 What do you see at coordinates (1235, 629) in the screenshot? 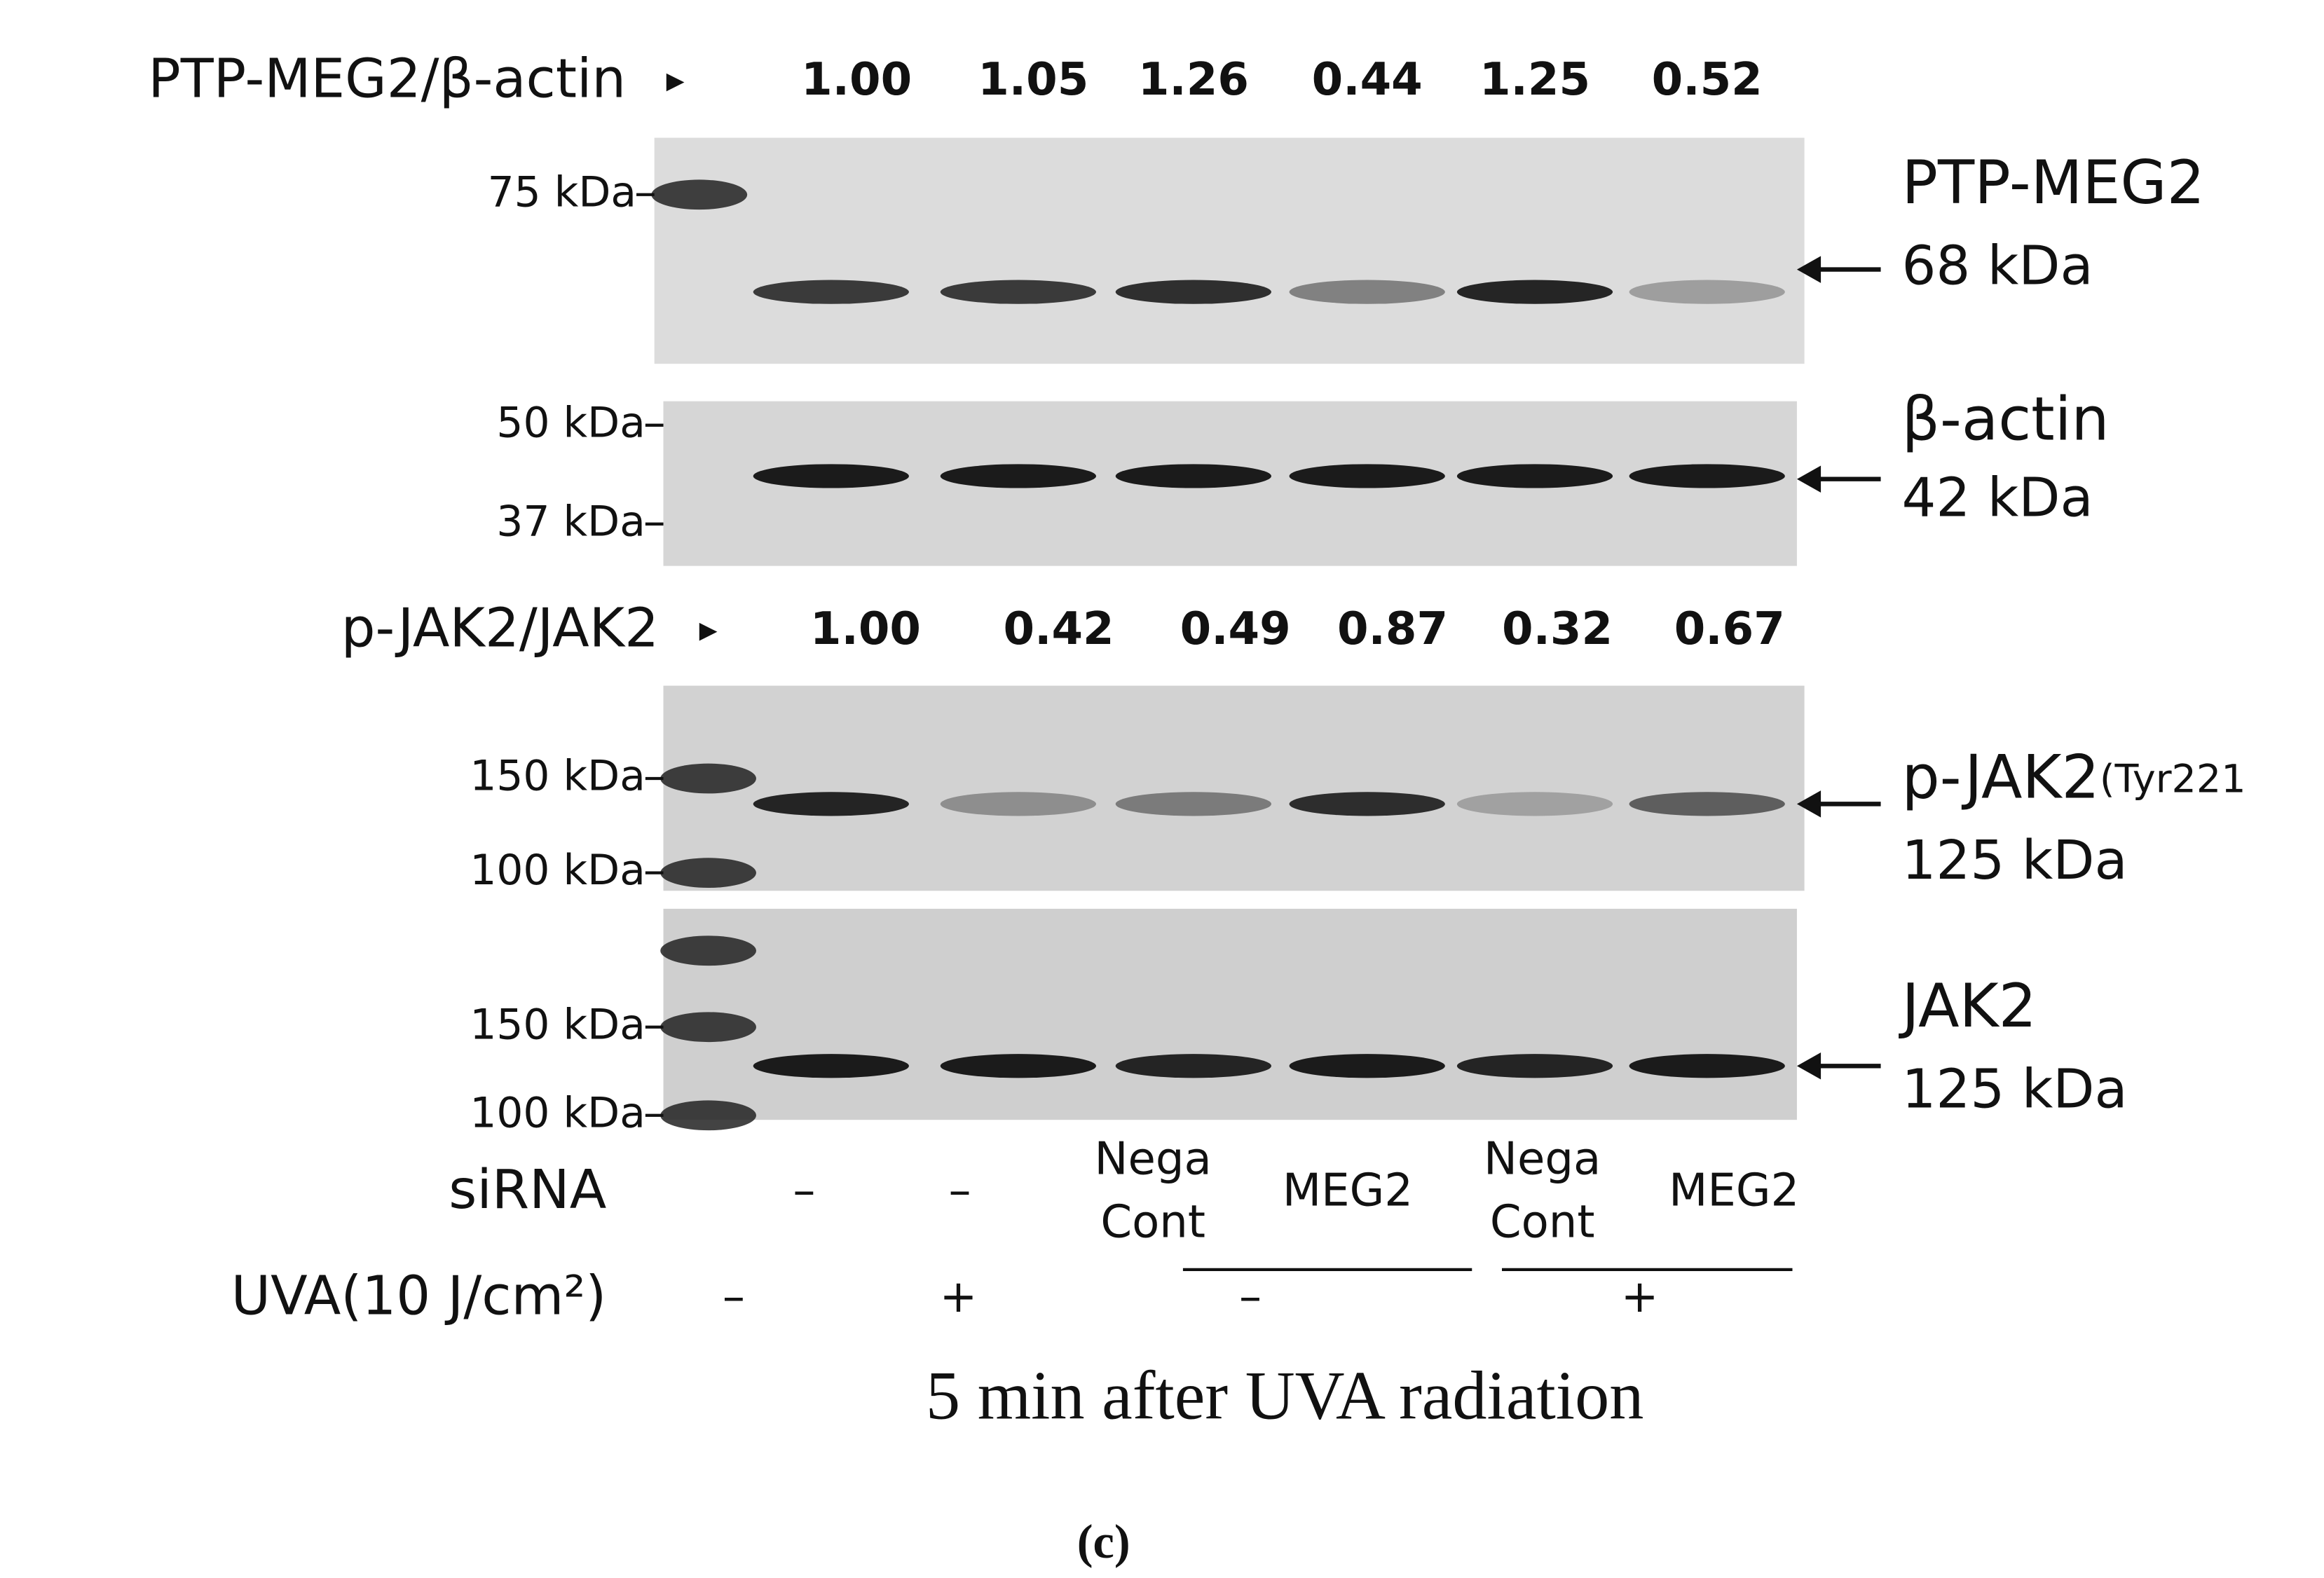
I see `ratio-value: 0.49` at bounding box center [1235, 629].